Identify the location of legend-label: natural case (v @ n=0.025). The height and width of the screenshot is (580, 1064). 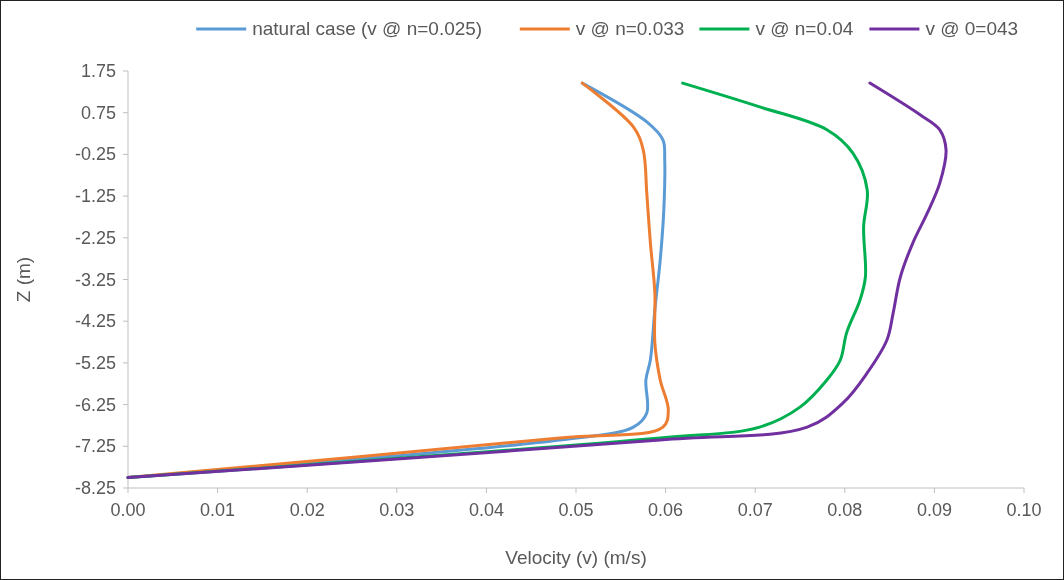
(367, 28).